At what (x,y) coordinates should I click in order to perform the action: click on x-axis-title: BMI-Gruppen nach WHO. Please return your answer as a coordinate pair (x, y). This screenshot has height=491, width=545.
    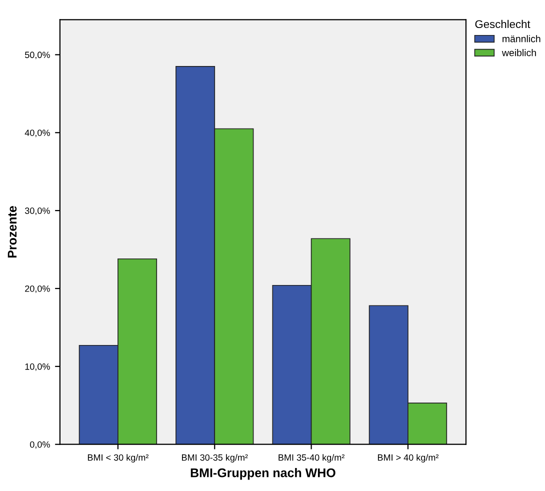
    Looking at the image, I should click on (263, 474).